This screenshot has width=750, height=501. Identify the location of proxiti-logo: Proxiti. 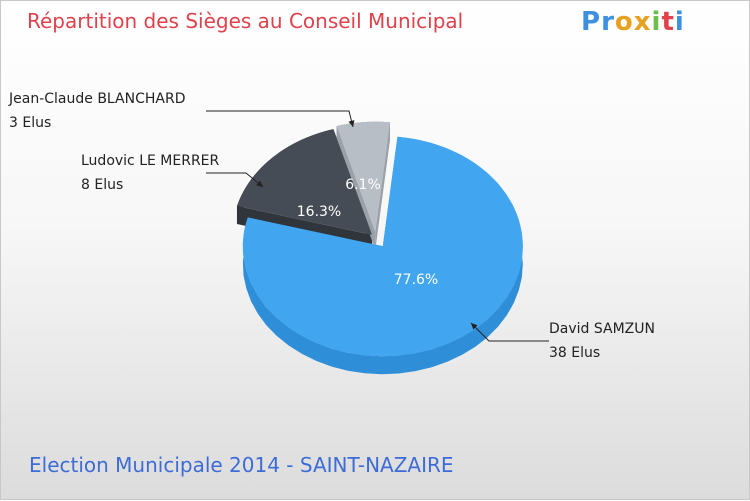
(633, 22).